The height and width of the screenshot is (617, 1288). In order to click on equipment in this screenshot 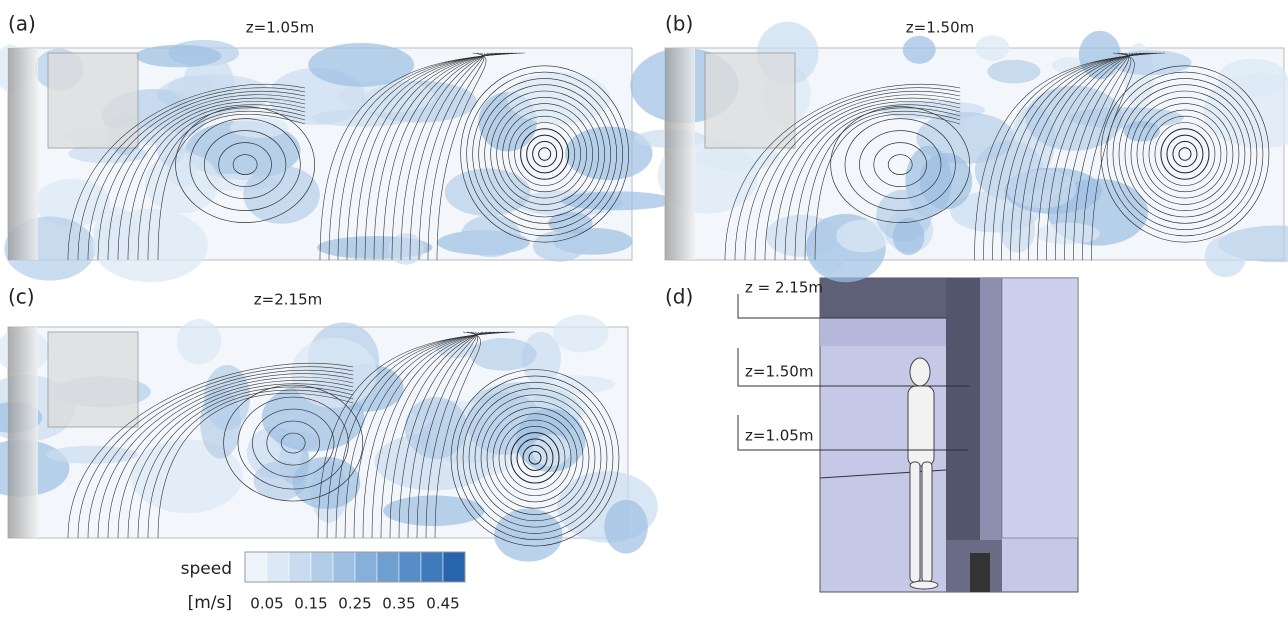, I will do `click(750, 100)`.